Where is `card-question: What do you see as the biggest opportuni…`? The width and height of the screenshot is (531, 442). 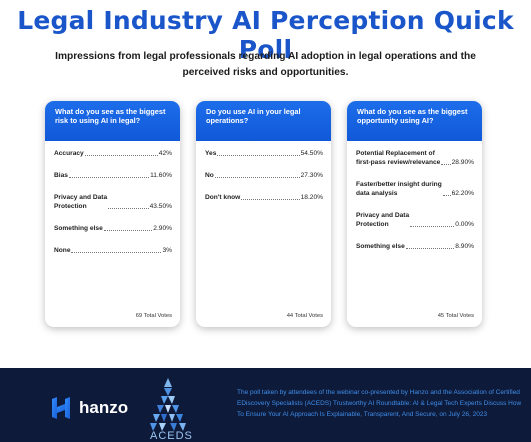
card-question: What do you see as the biggest opportuni… is located at coordinates (414, 121).